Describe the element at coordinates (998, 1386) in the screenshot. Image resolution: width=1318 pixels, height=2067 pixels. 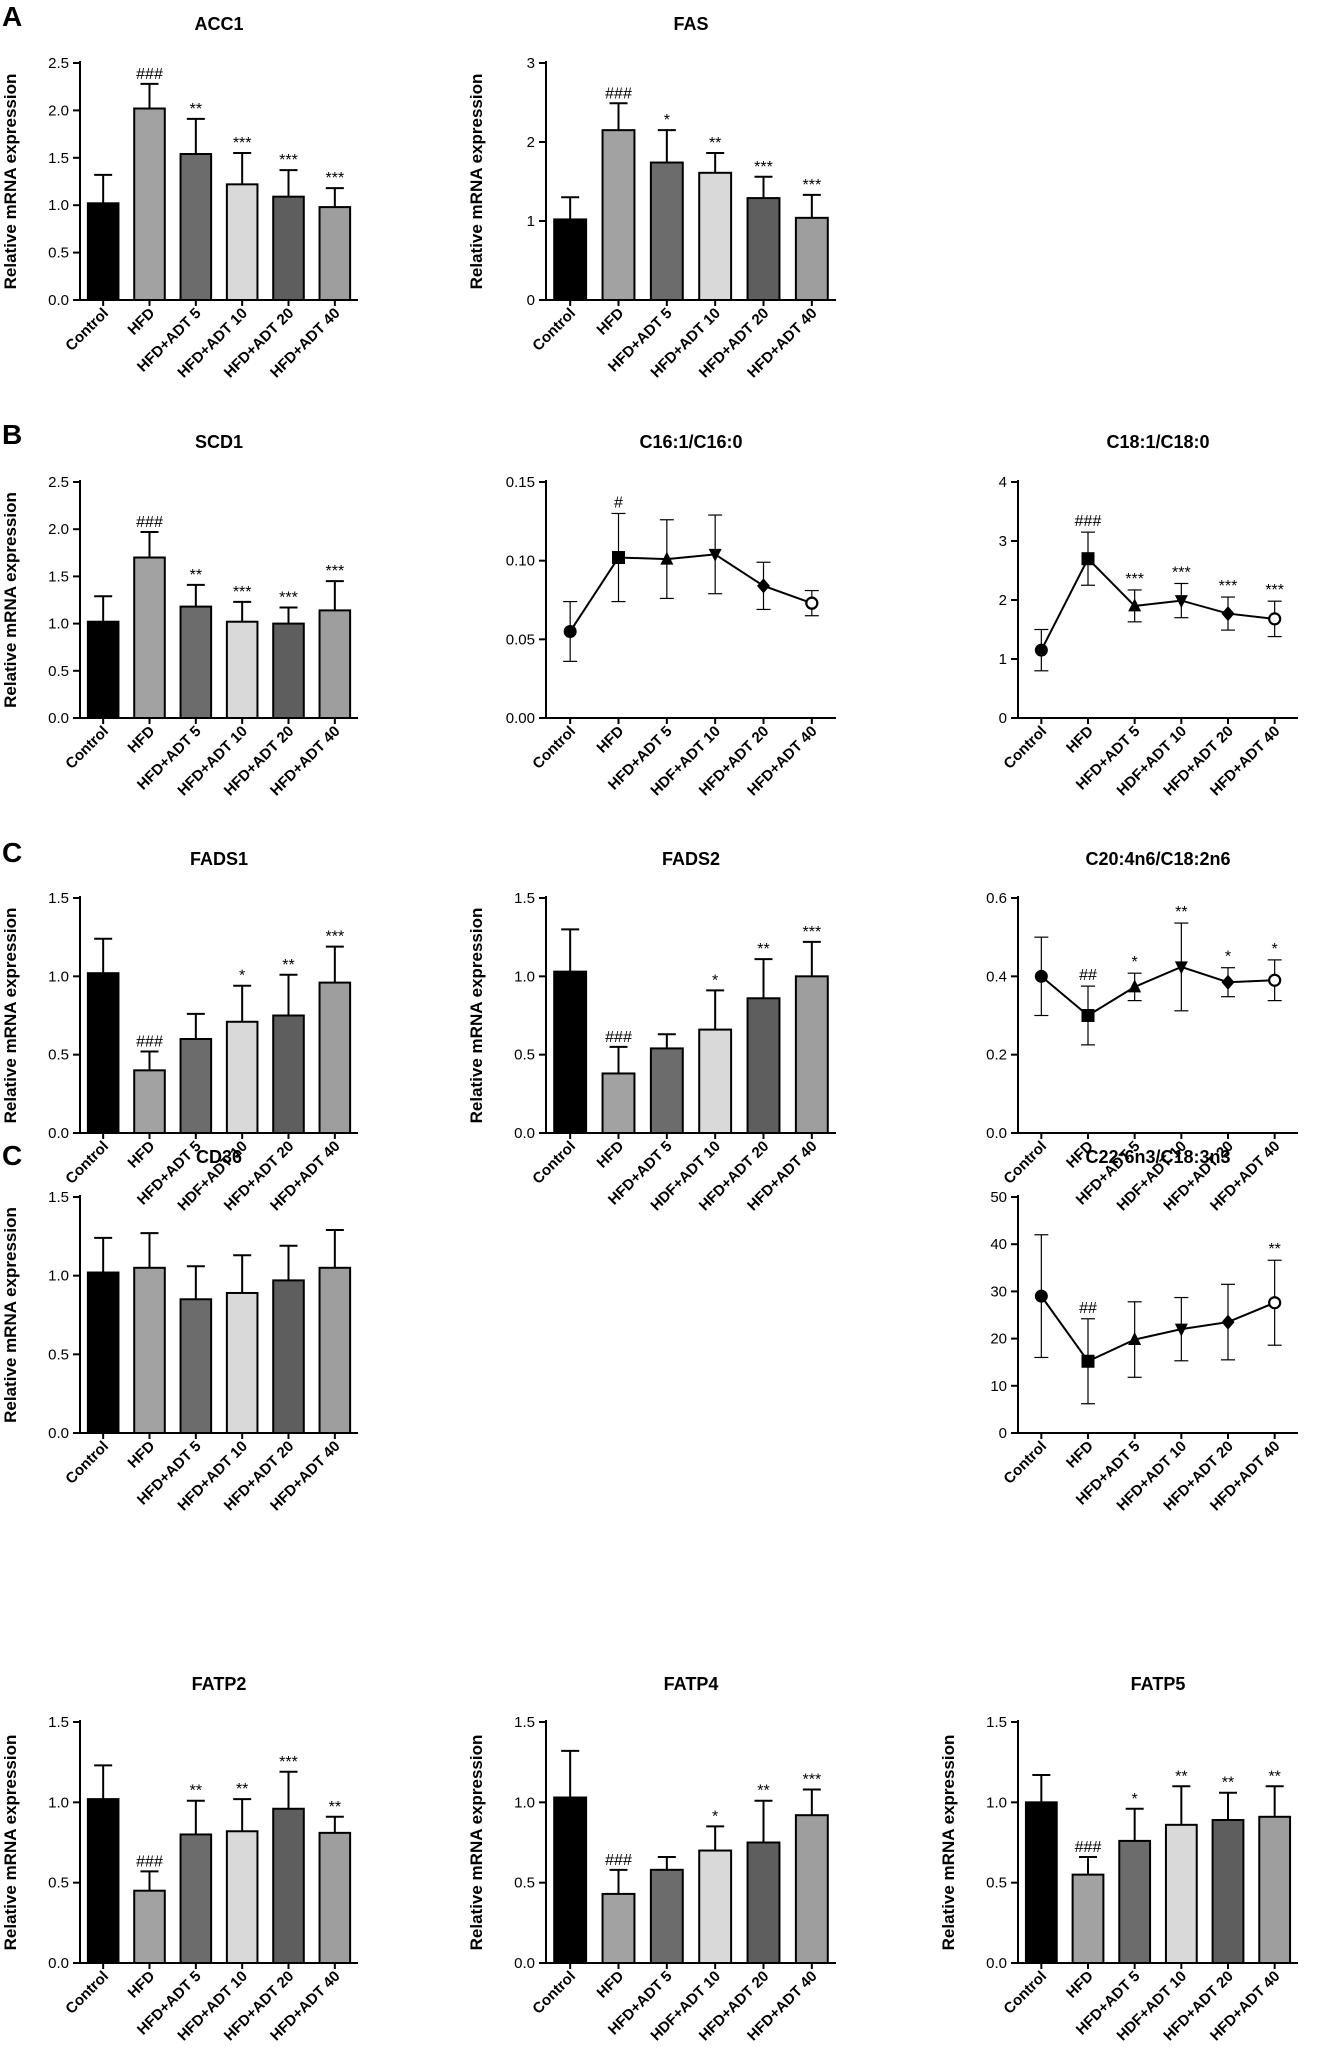
I see `y-tick-label: 10` at that location.